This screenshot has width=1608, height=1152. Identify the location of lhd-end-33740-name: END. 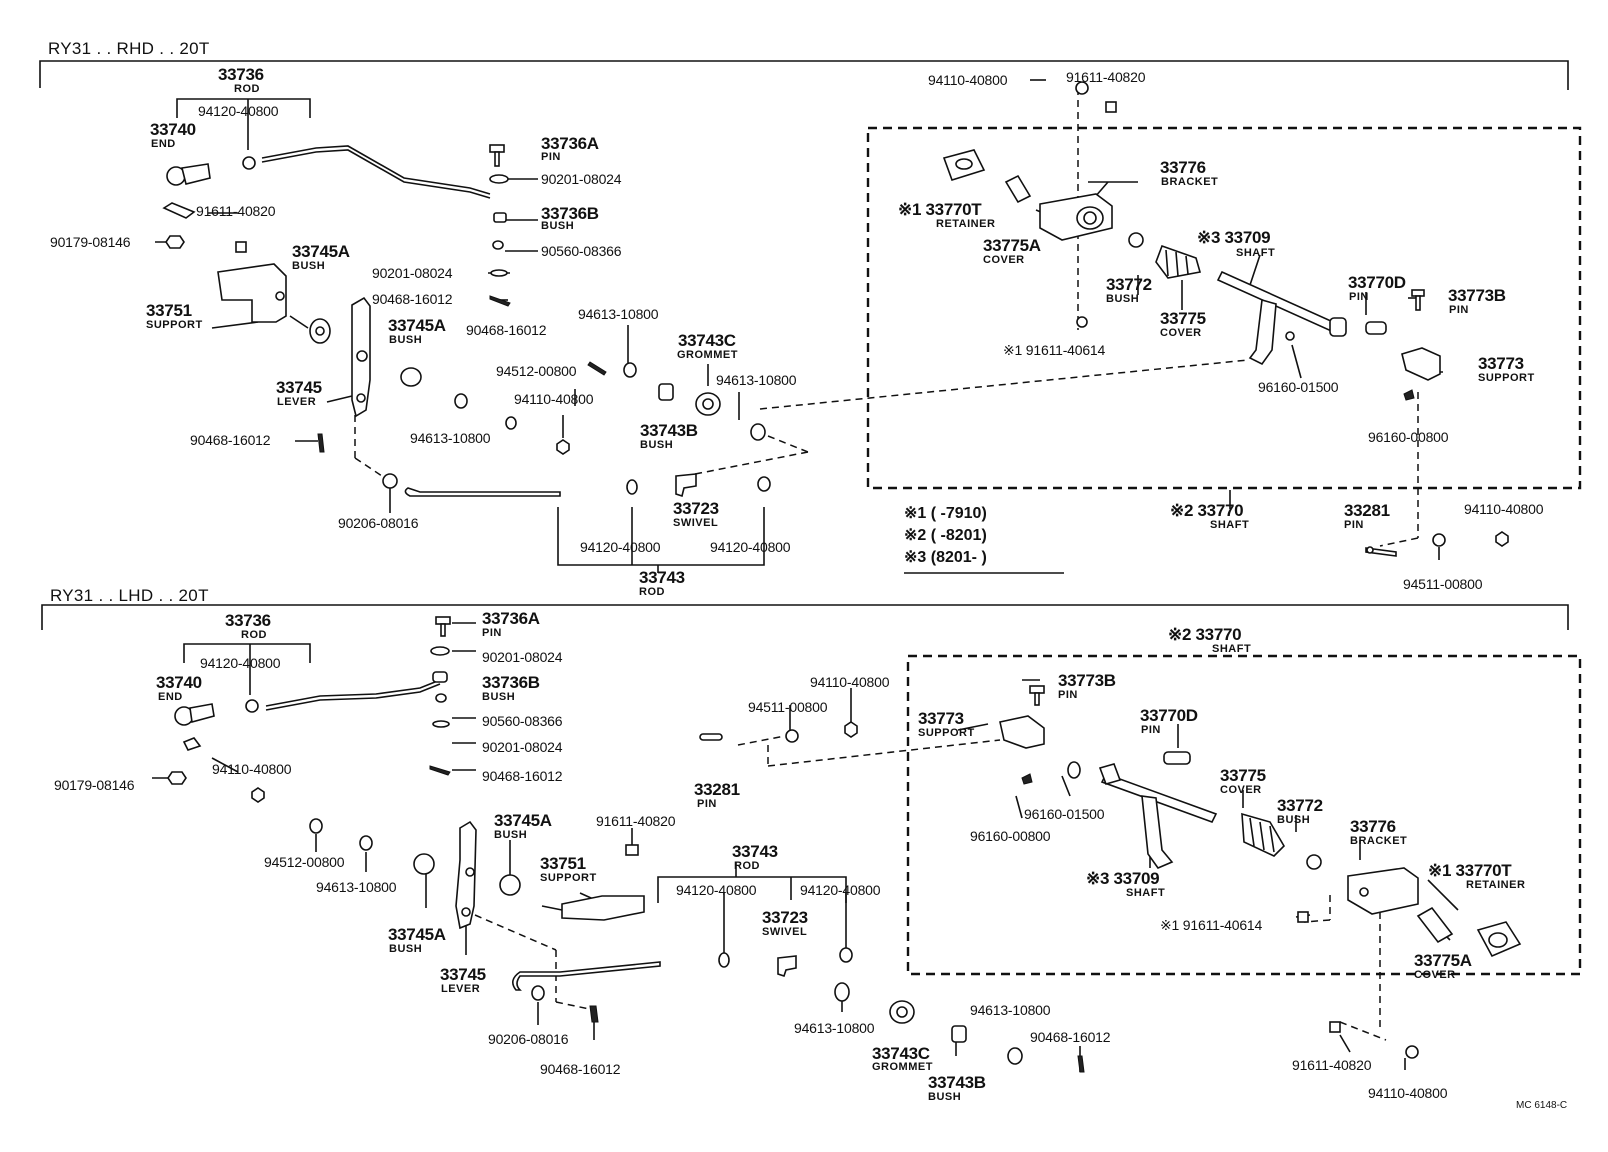
(170, 697).